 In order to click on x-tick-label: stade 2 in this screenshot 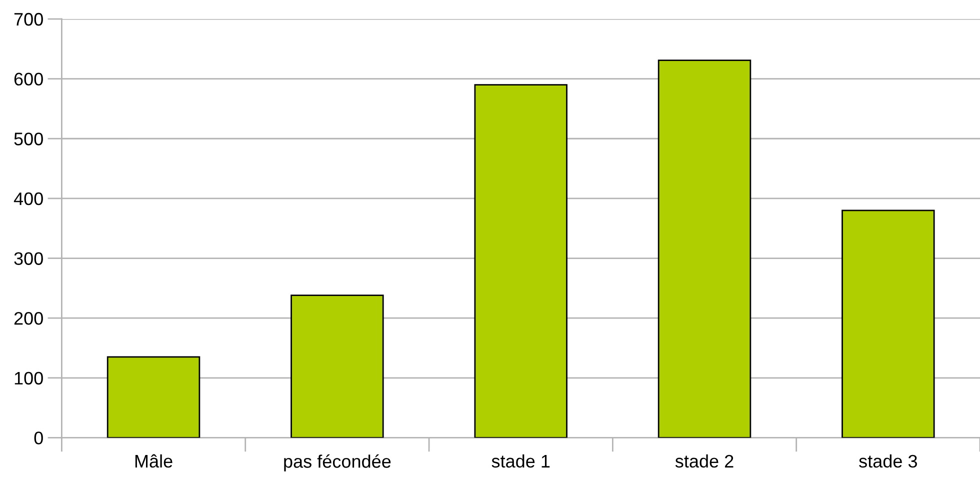, I will do `click(704, 461)`.